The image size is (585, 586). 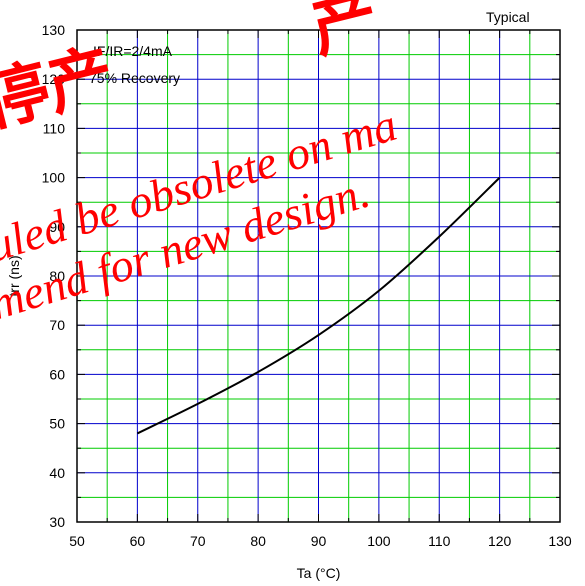 What do you see at coordinates (560, 541) in the screenshot?
I see `x-tick-label: 130` at bounding box center [560, 541].